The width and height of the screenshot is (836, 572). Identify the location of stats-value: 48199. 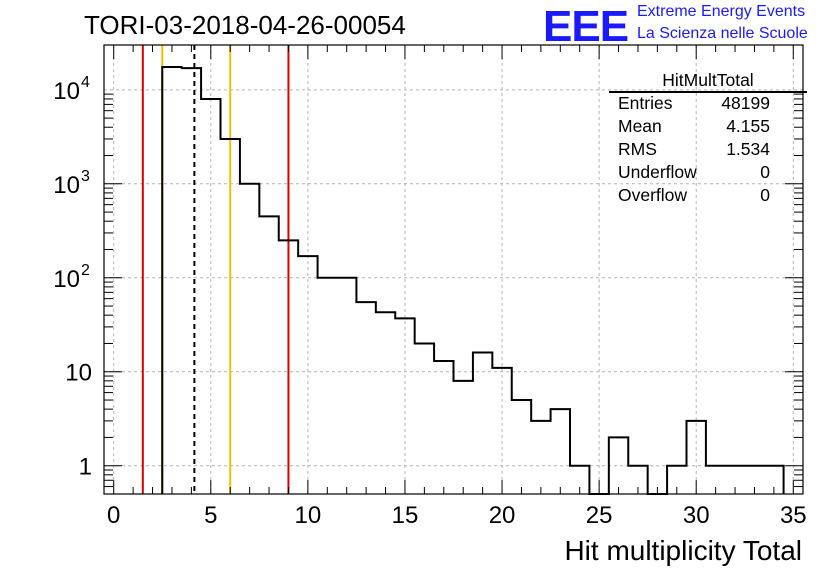
(745, 103).